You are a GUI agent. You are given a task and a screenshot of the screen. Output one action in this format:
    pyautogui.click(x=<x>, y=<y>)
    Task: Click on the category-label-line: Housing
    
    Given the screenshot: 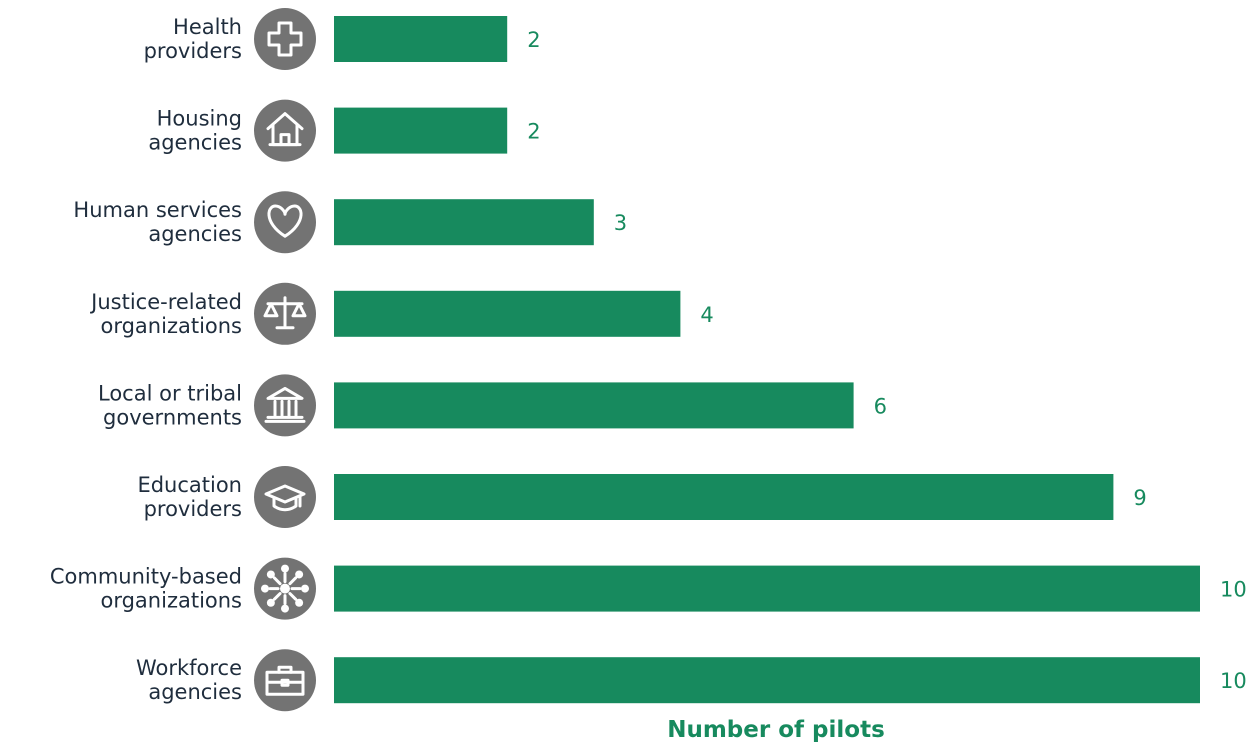 What is the action you would take?
    pyautogui.click(x=199, y=119)
    